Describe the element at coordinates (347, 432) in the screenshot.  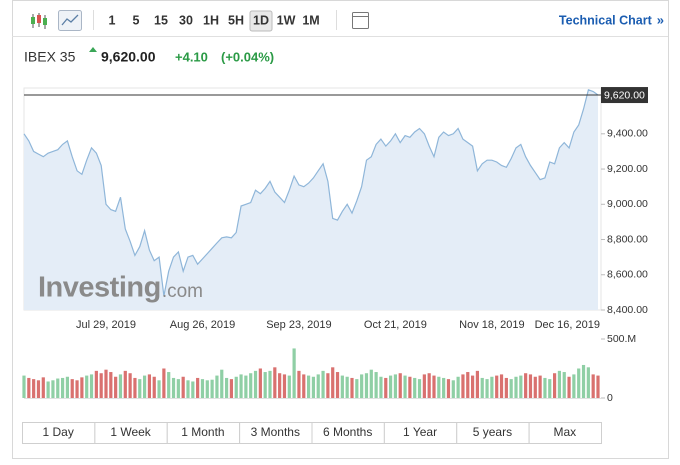
I see `range-button: 6 Months` at that location.